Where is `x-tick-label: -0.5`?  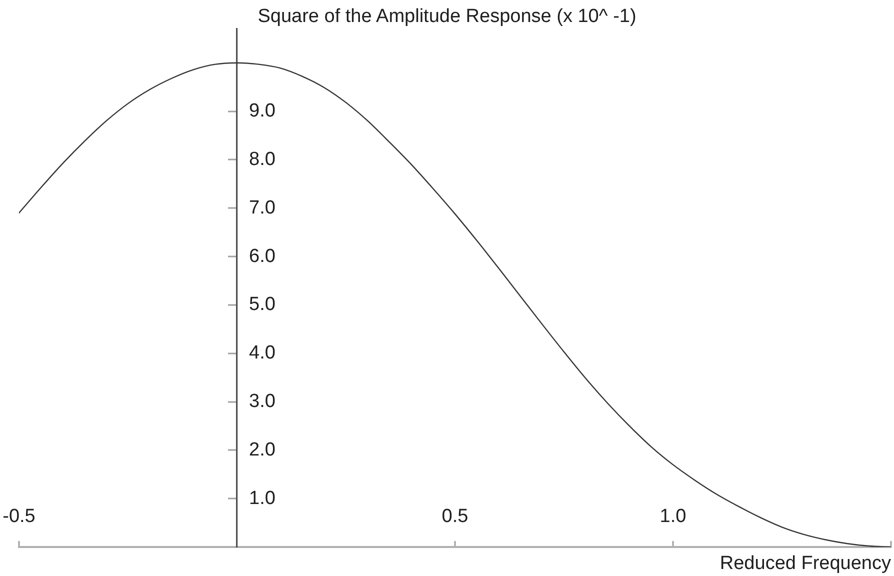 x-tick-label: -0.5 is located at coordinates (19, 517).